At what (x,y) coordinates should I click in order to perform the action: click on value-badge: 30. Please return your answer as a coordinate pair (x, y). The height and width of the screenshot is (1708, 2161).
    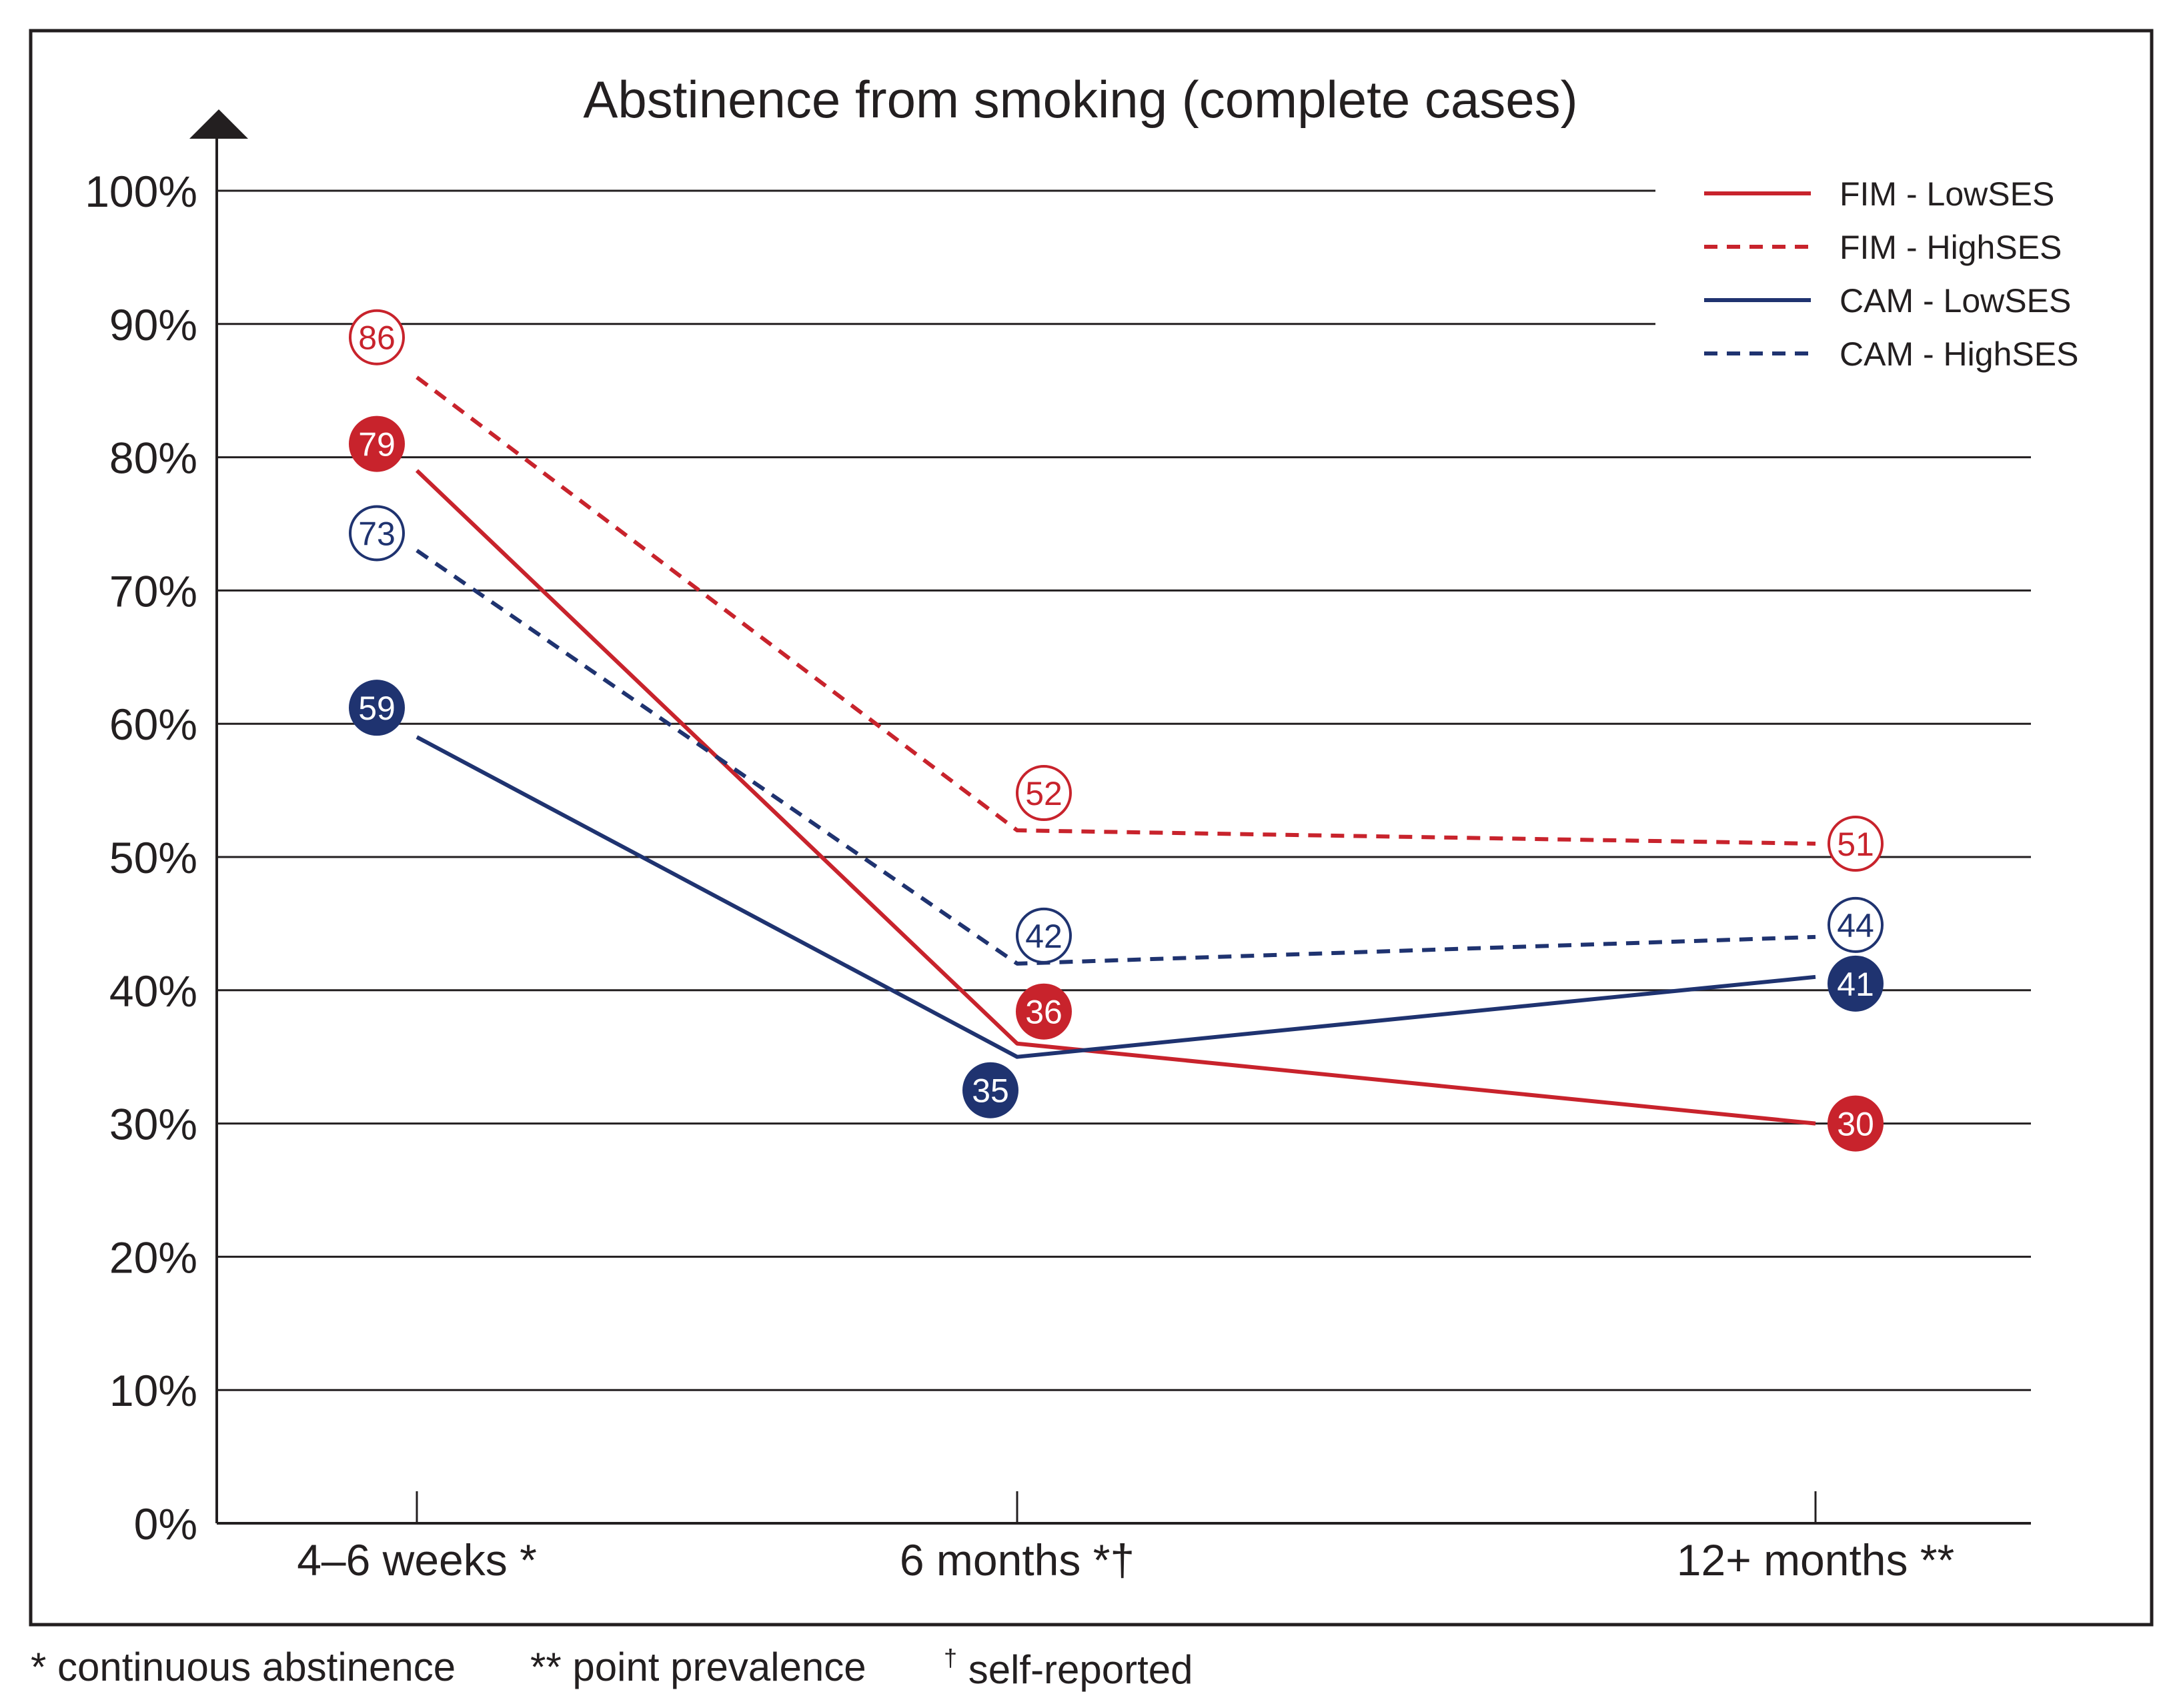
    Looking at the image, I should click on (1856, 1123).